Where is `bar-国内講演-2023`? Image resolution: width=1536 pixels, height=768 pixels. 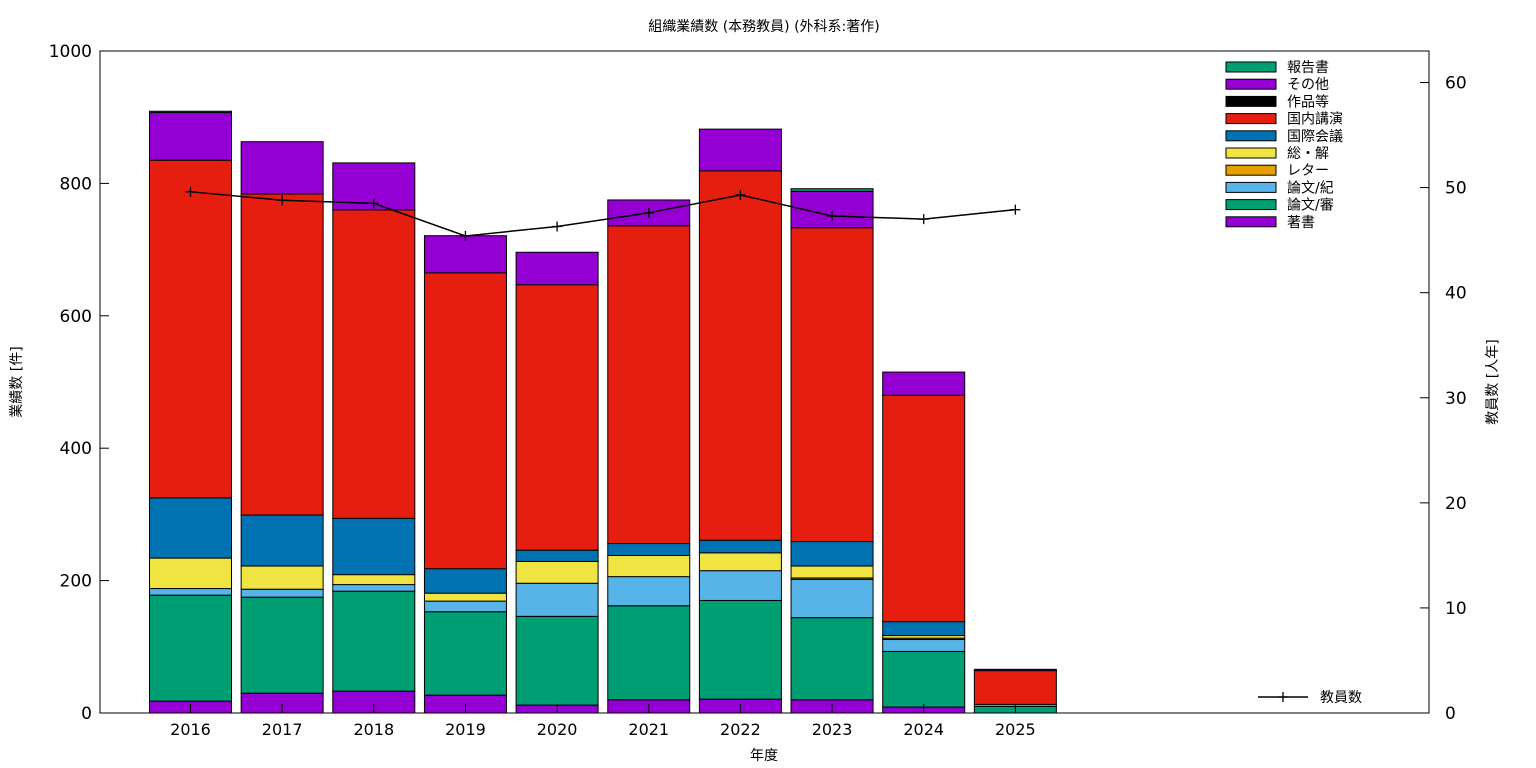 bar-国内講演-2023 is located at coordinates (832, 385).